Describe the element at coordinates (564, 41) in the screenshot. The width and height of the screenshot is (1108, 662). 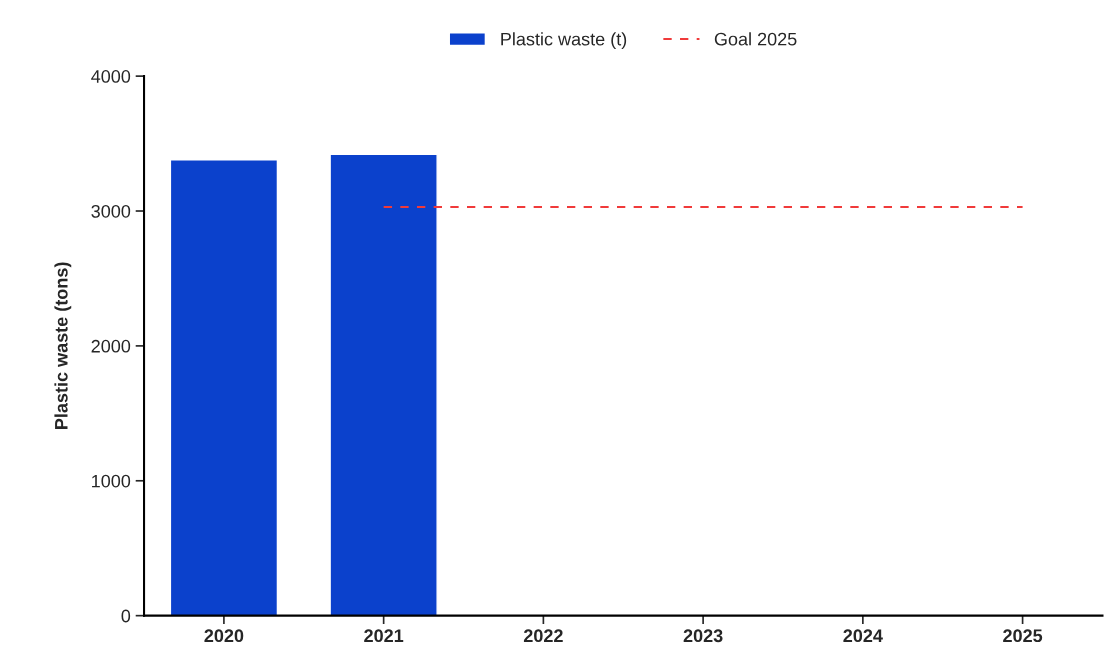
I see `legend-label: Plastic waste (t)` at that location.